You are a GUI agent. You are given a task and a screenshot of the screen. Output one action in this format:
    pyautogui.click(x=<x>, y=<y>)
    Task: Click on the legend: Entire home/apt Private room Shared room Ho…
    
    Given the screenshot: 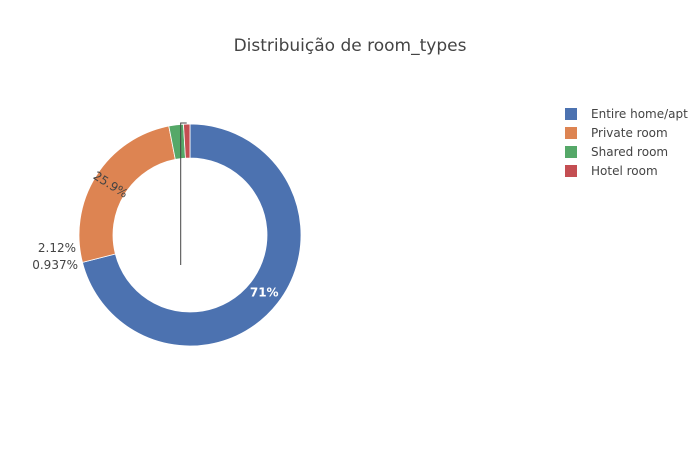 What is the action you would take?
    pyautogui.click(x=626, y=142)
    